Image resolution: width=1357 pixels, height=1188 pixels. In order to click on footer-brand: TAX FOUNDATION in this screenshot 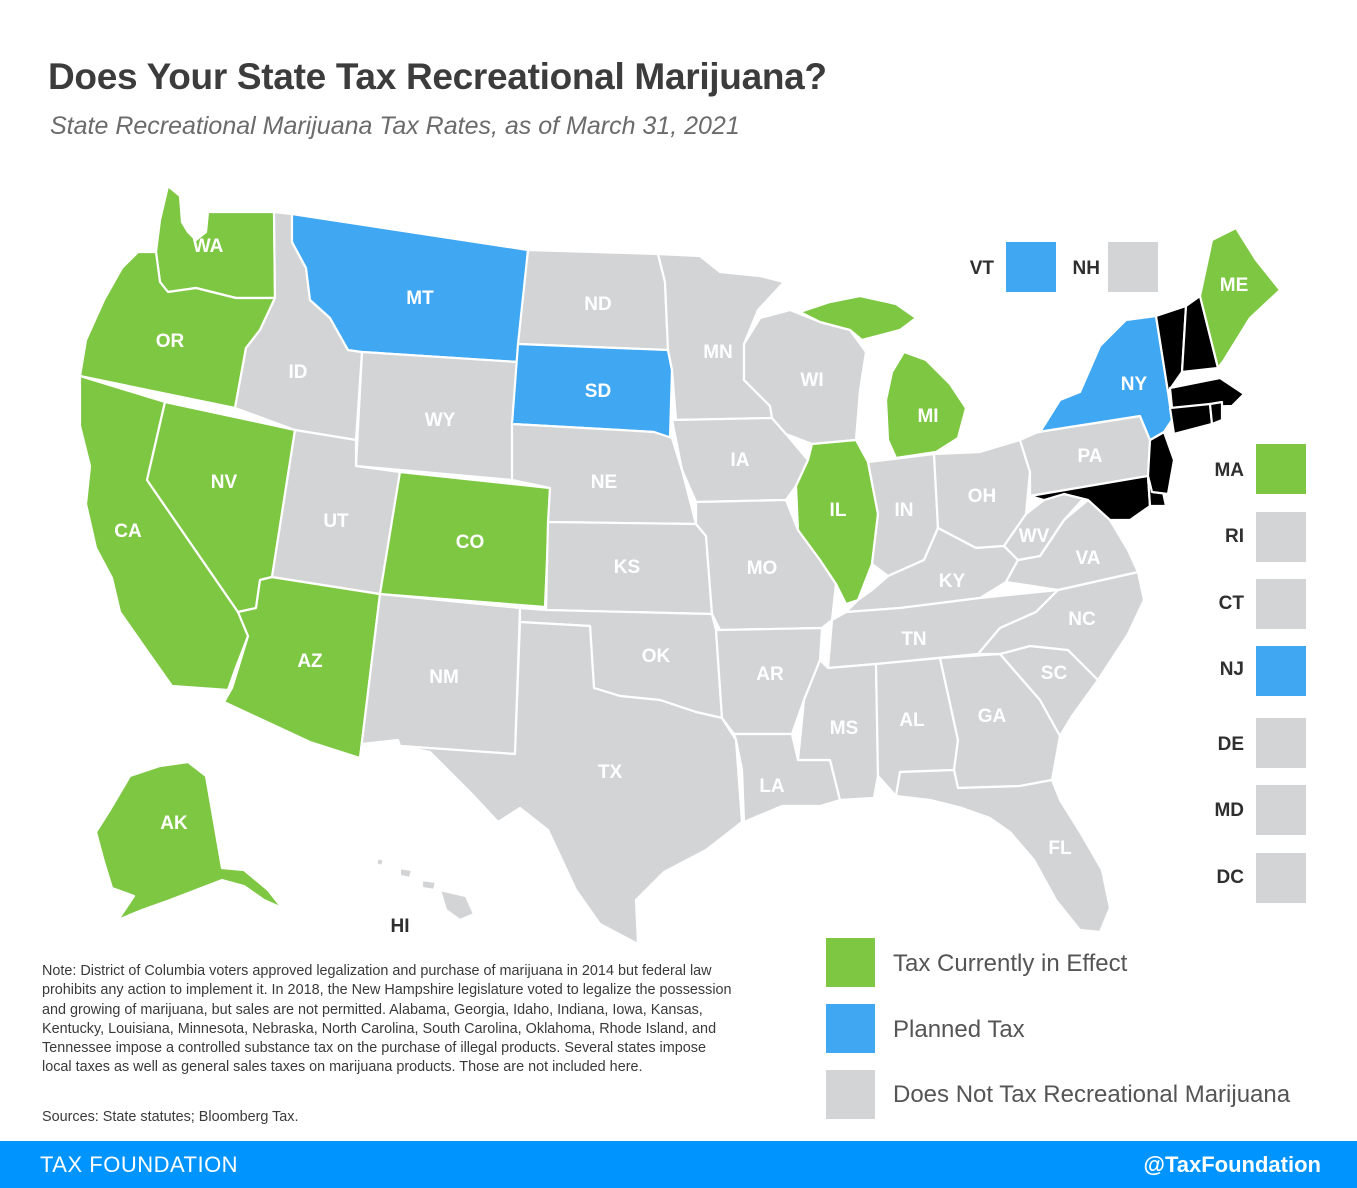, I will do `click(139, 1164)`.